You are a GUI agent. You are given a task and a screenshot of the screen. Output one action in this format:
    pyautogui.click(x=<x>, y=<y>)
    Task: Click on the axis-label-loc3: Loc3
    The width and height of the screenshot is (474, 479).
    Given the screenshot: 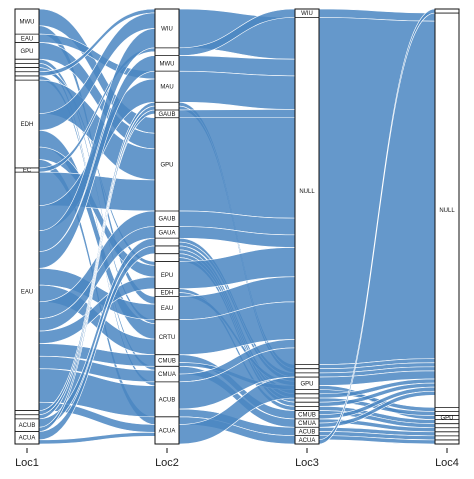 What is the action you would take?
    pyautogui.click(x=307, y=463)
    